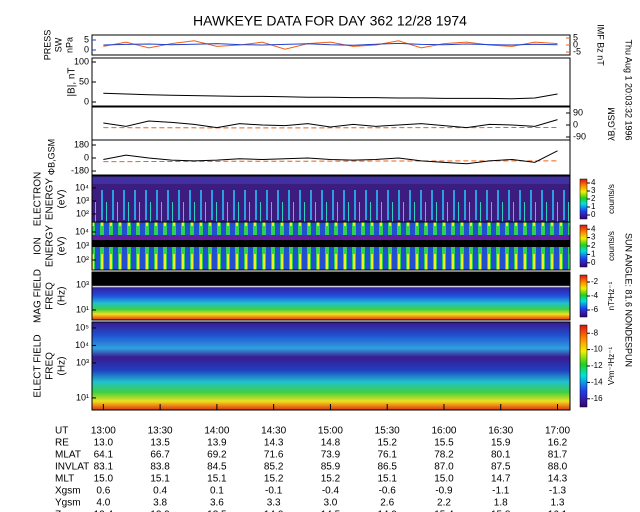  Describe the element at coordinates (104, 511) in the screenshot. I see `ephemeris-value: 12.4` at that location.